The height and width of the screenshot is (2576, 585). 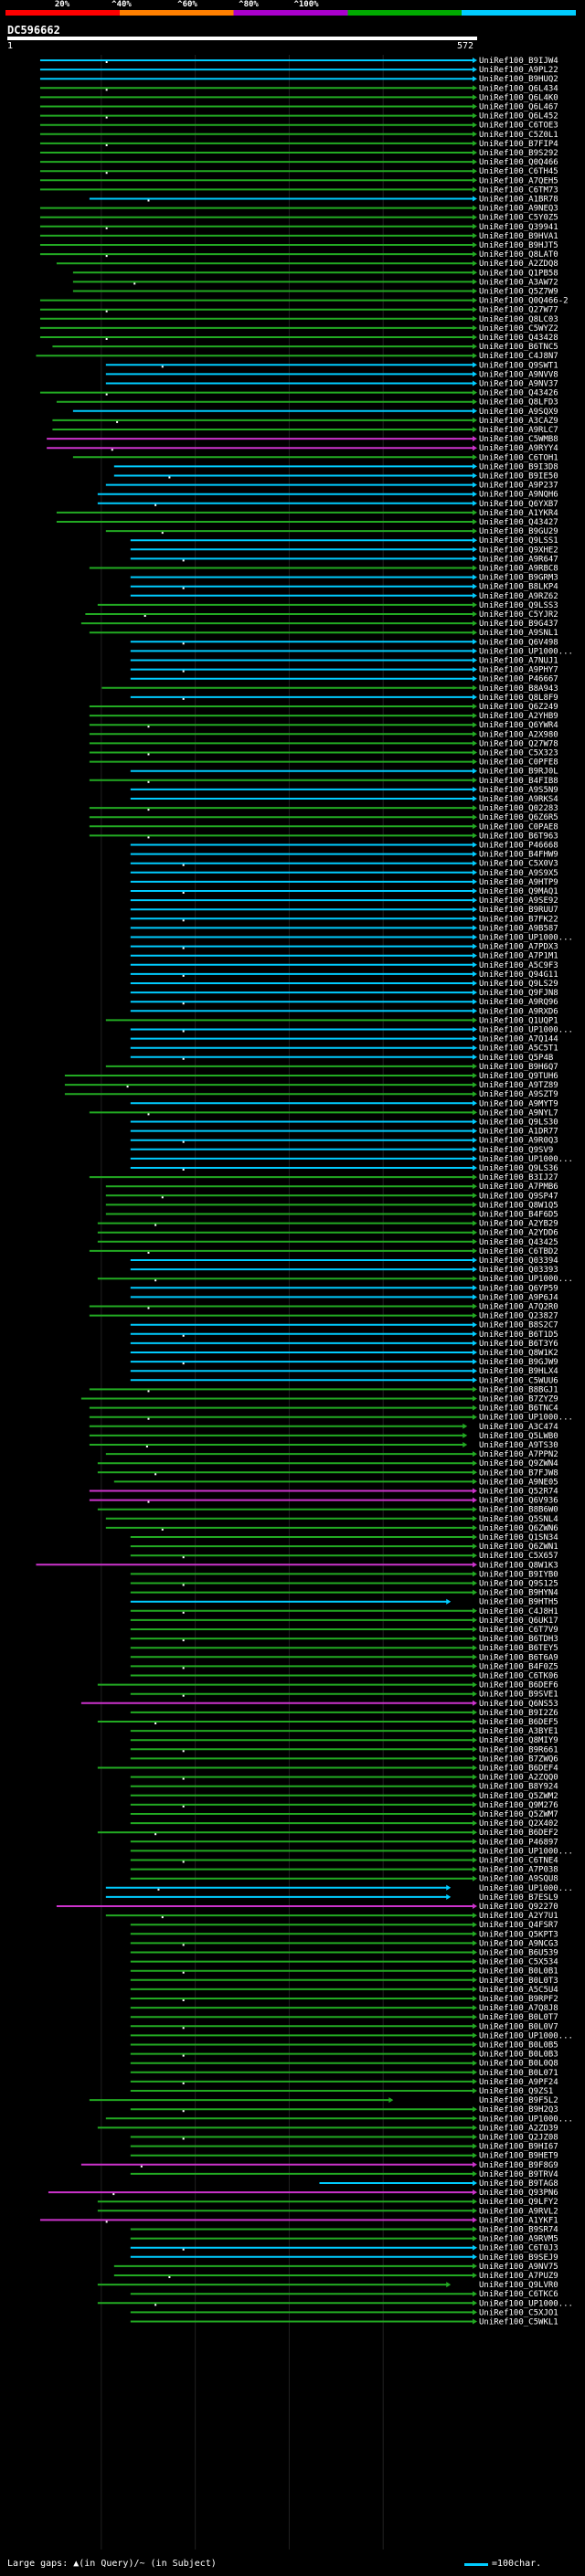 What do you see at coordinates (344, 1002) in the screenshot?
I see `hit-row: UniRef100_A9RQ96` at bounding box center [344, 1002].